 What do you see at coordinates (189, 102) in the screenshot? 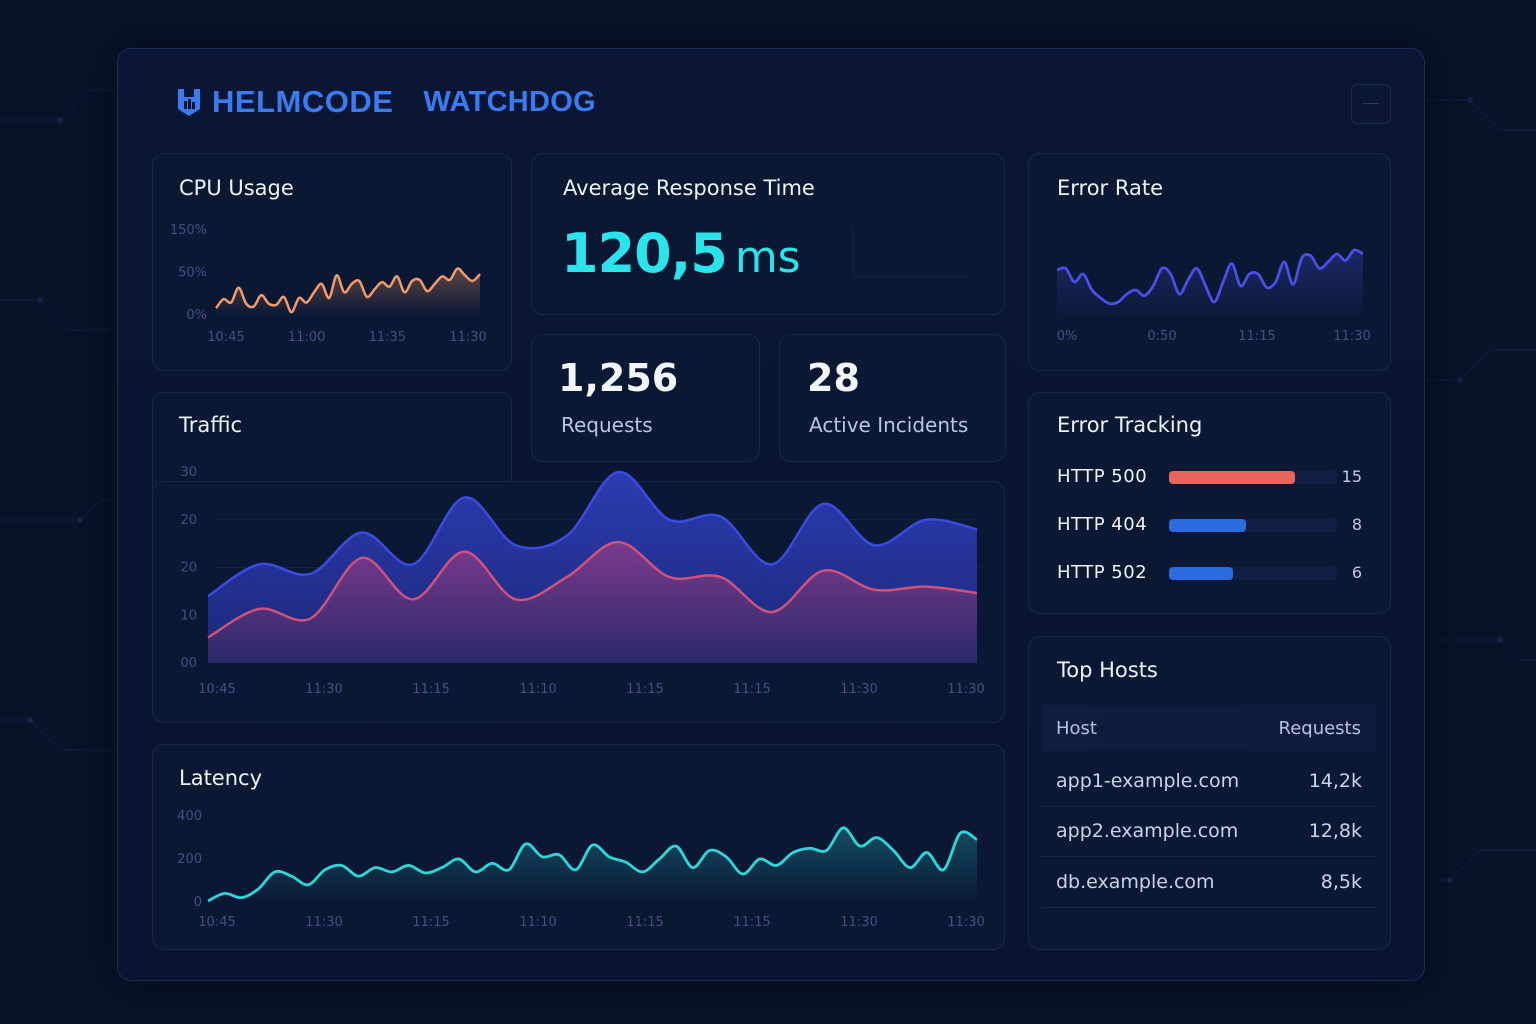
I see `helm-logo-icon` at bounding box center [189, 102].